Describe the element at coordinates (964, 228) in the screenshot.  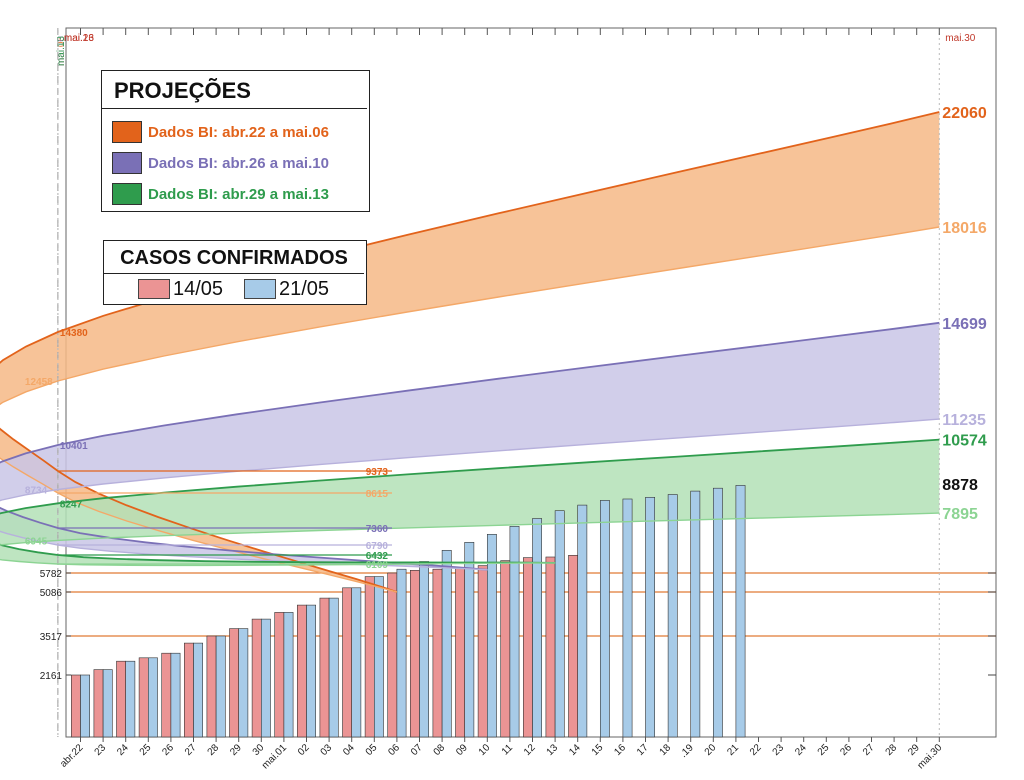
I see `value-label: 18016` at that location.